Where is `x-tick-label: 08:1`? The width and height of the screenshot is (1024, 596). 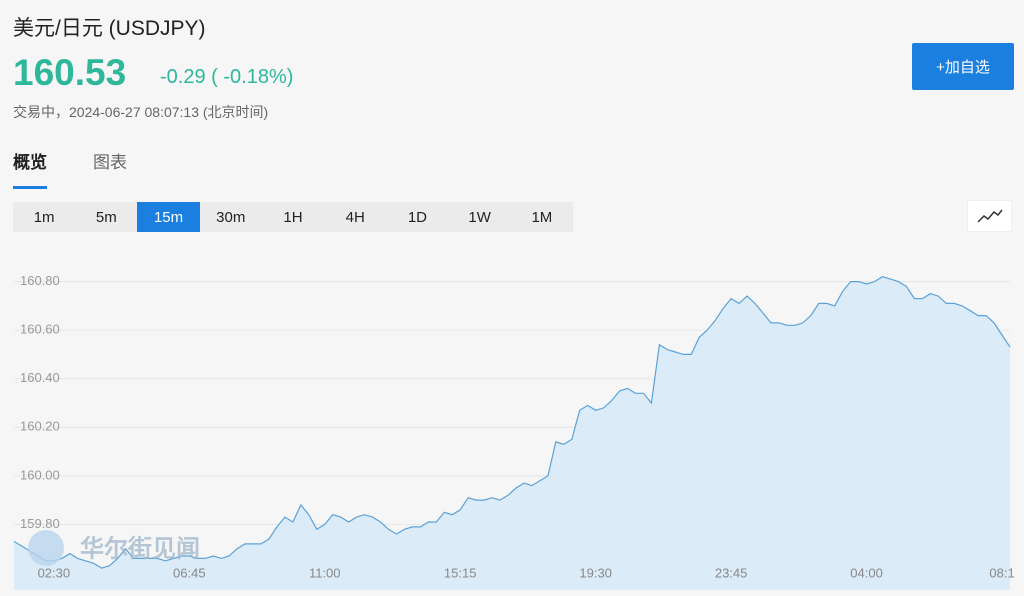 x-tick-label: 08:1 is located at coordinates (1001, 572).